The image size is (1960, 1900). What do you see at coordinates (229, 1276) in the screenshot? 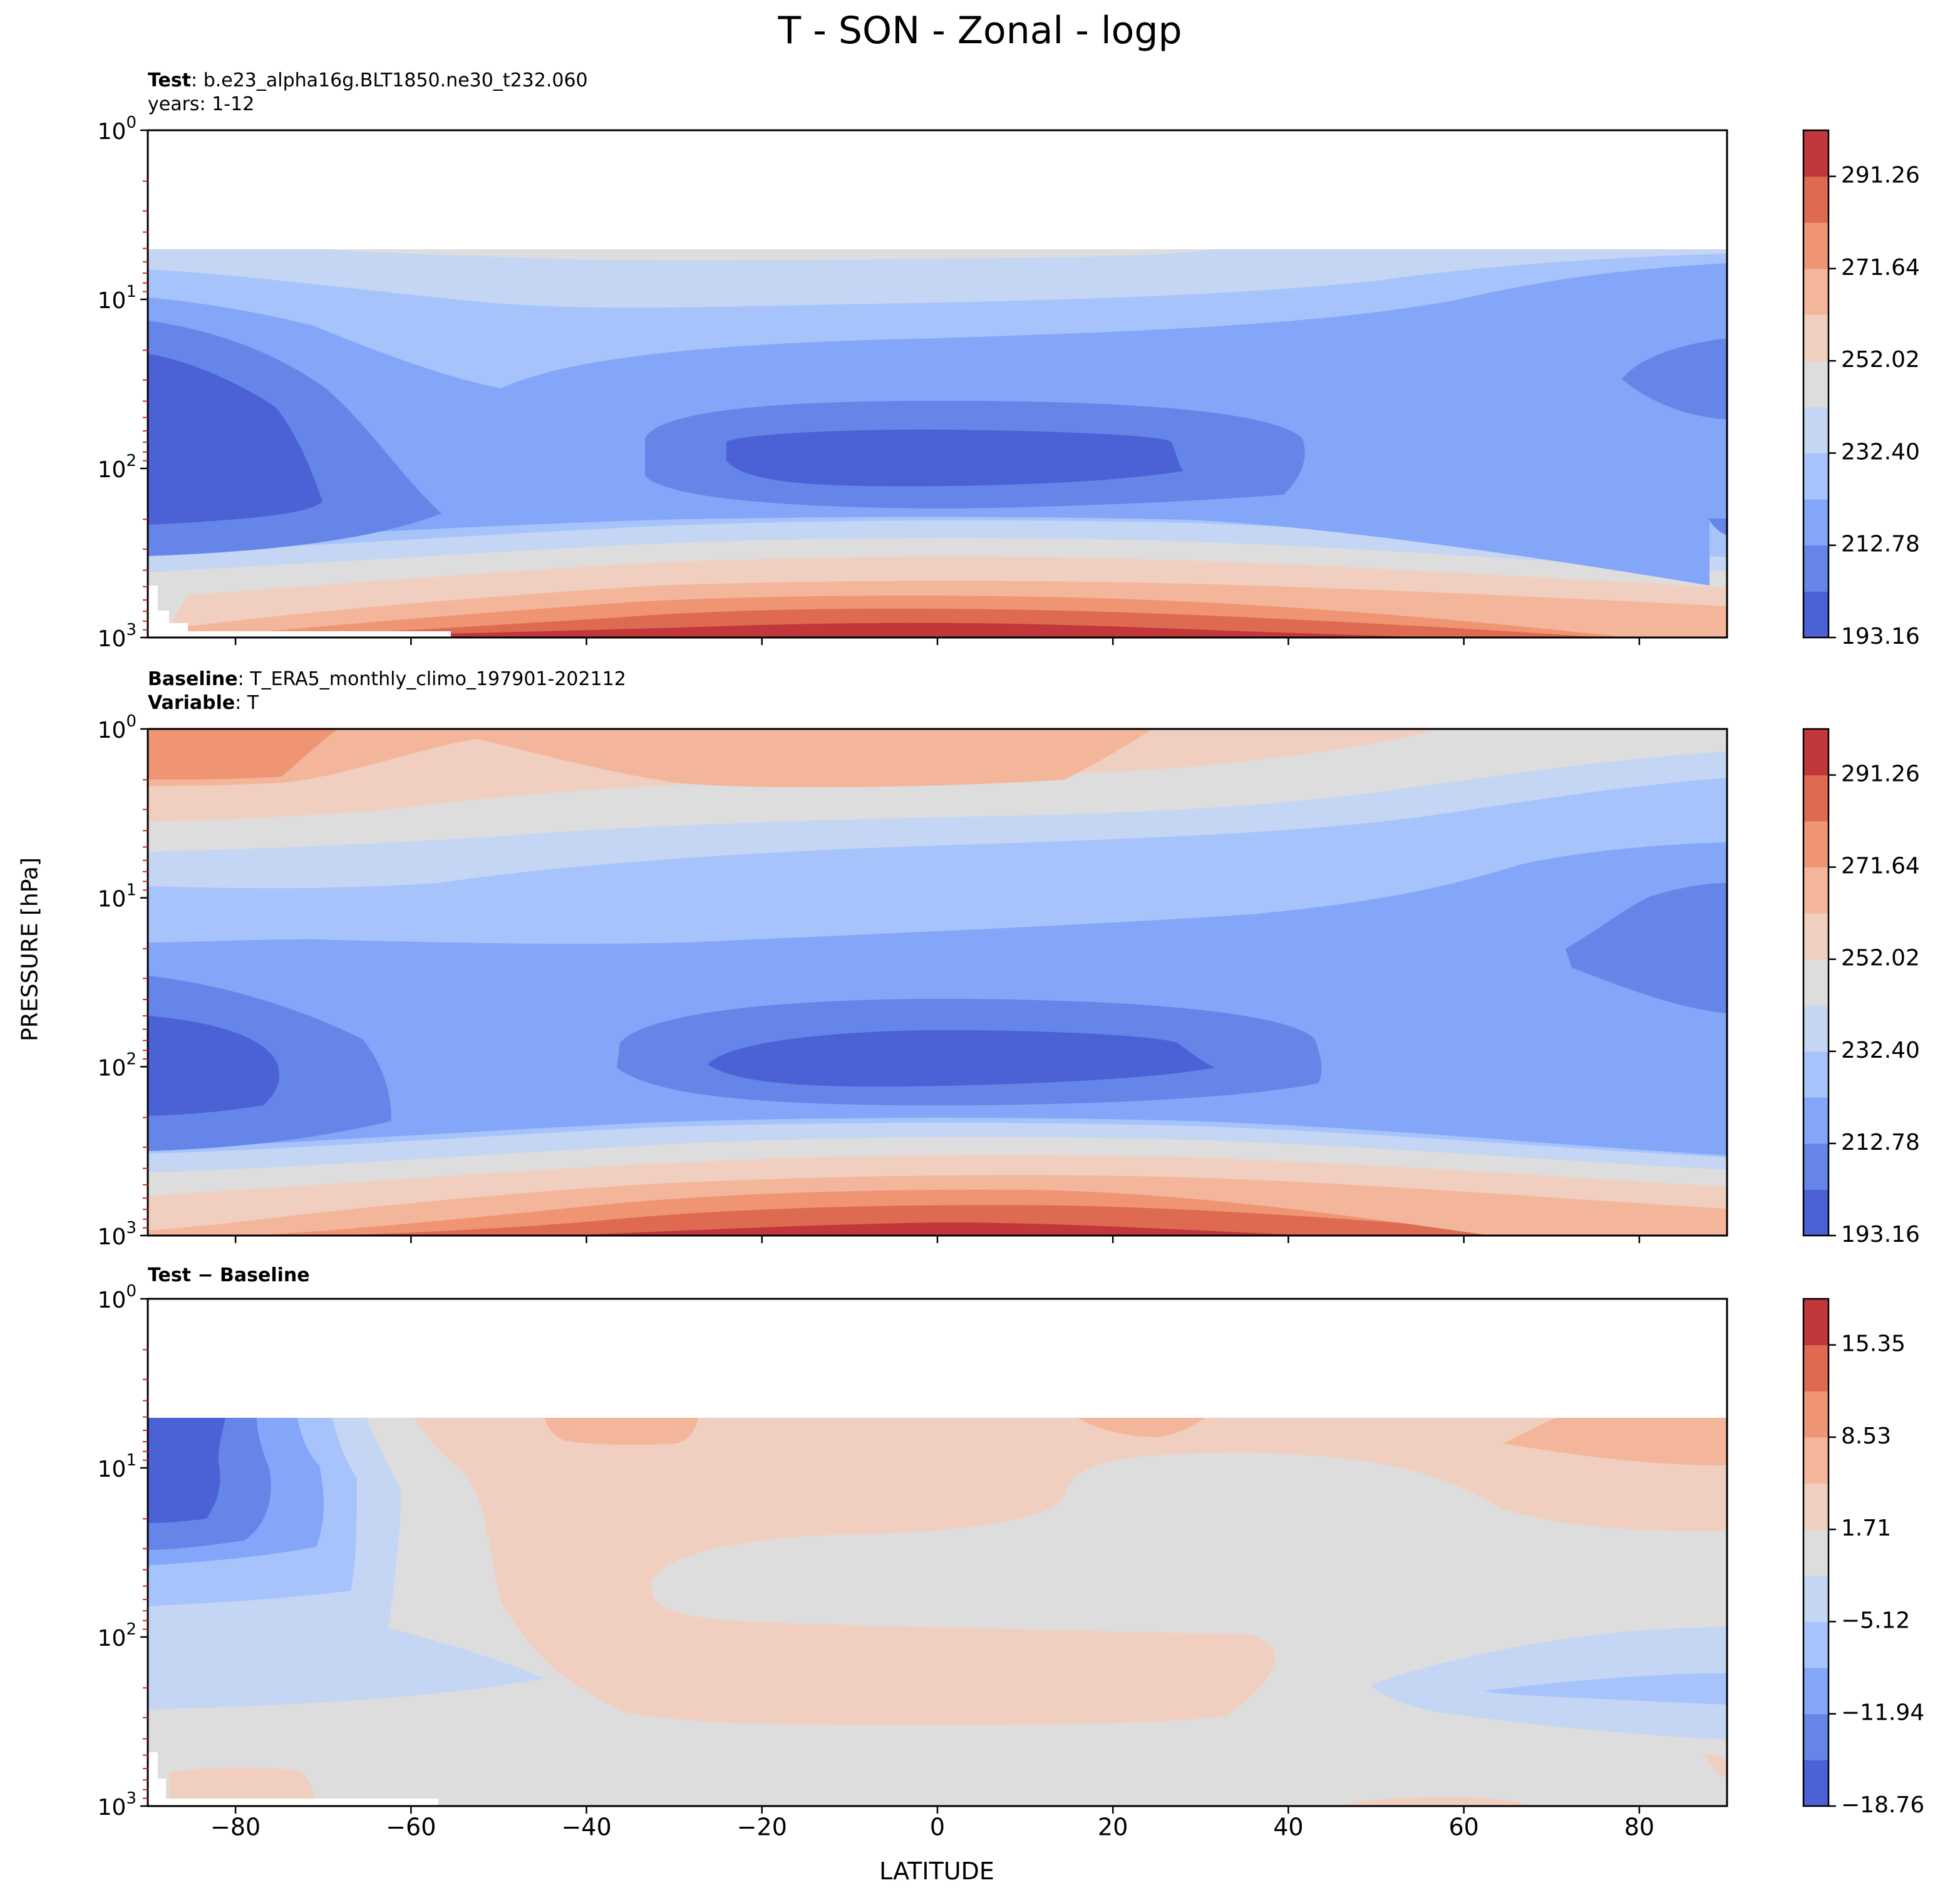
I see `diff-panel-title: Test − Baseline` at bounding box center [229, 1276].